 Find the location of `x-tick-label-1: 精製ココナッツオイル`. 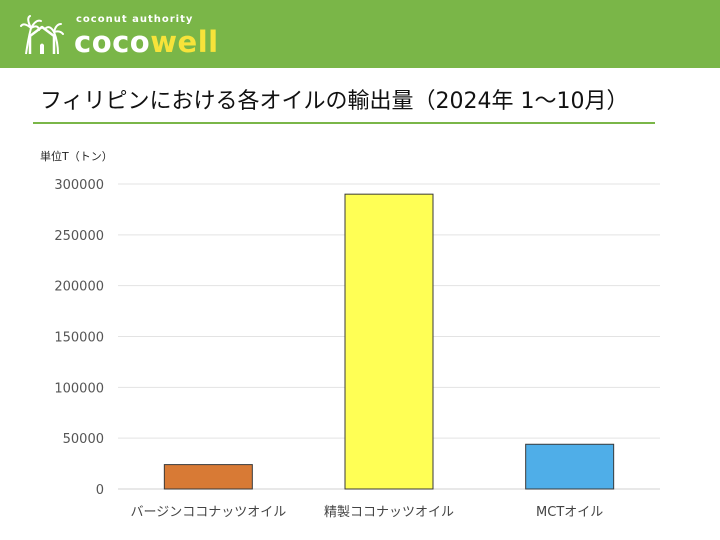

x-tick-label-1: 精製ココナッツオイル is located at coordinates (389, 512).